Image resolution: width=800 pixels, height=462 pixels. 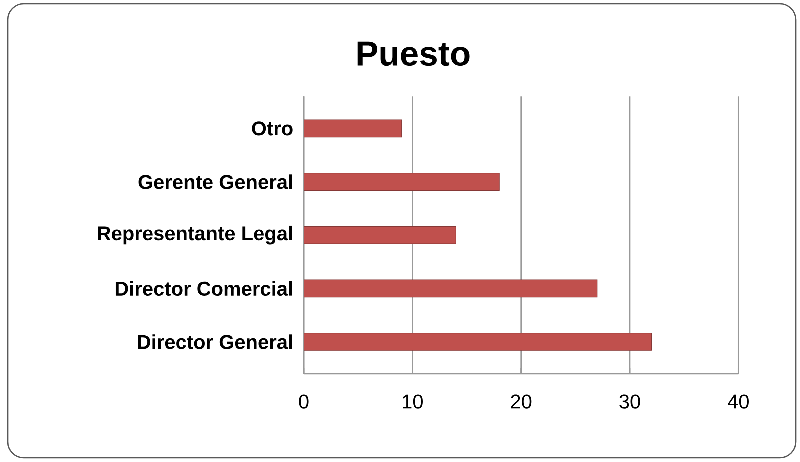 I want to click on x-tick-label: 40, so click(x=738, y=401).